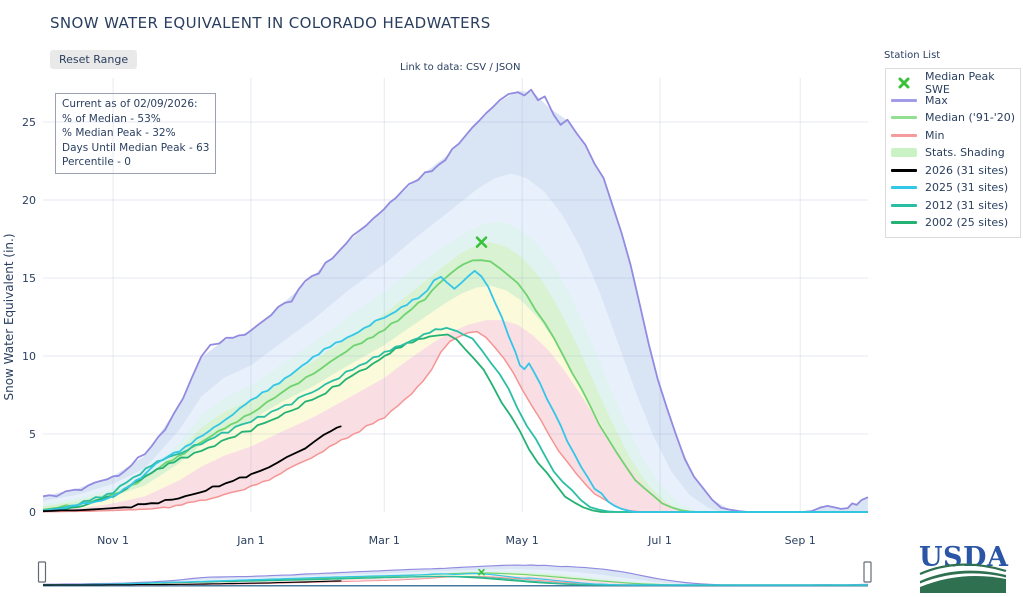 Image resolution: width=1023 pixels, height=597 pixels. Describe the element at coordinates (904, 170) in the screenshot. I see `line-2026-swatch` at that location.